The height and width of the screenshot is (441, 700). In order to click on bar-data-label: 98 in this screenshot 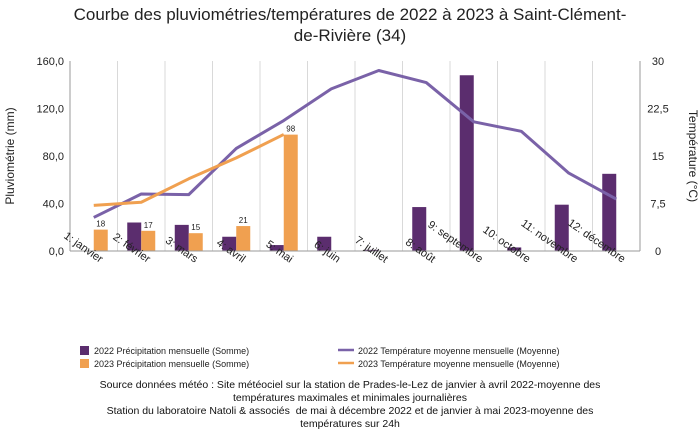, I will do `click(290, 129)`.